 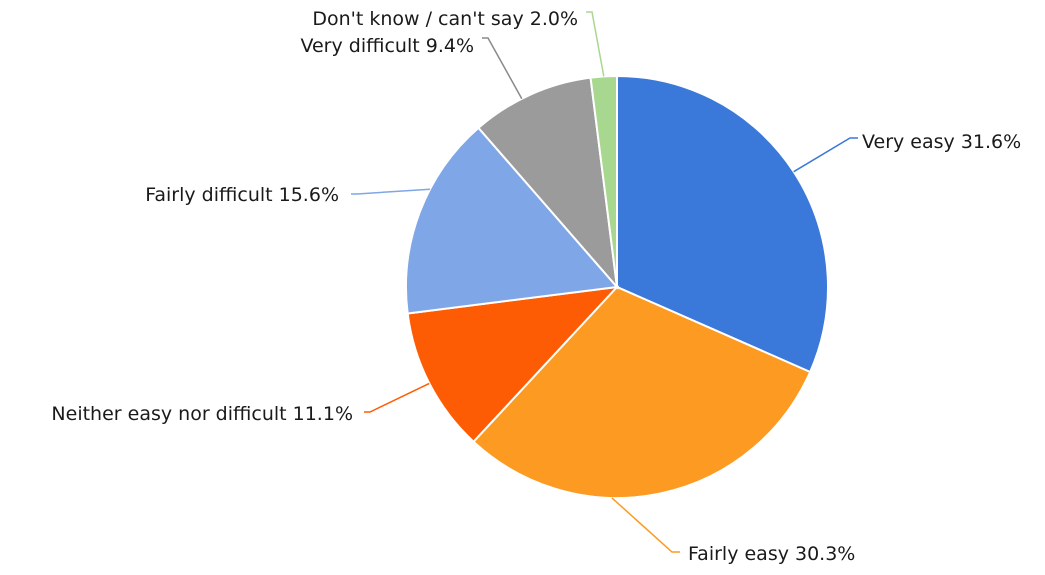 What do you see at coordinates (603, 181) in the screenshot?
I see `pie-slice-don-t-know-can-t-say` at bounding box center [603, 181].